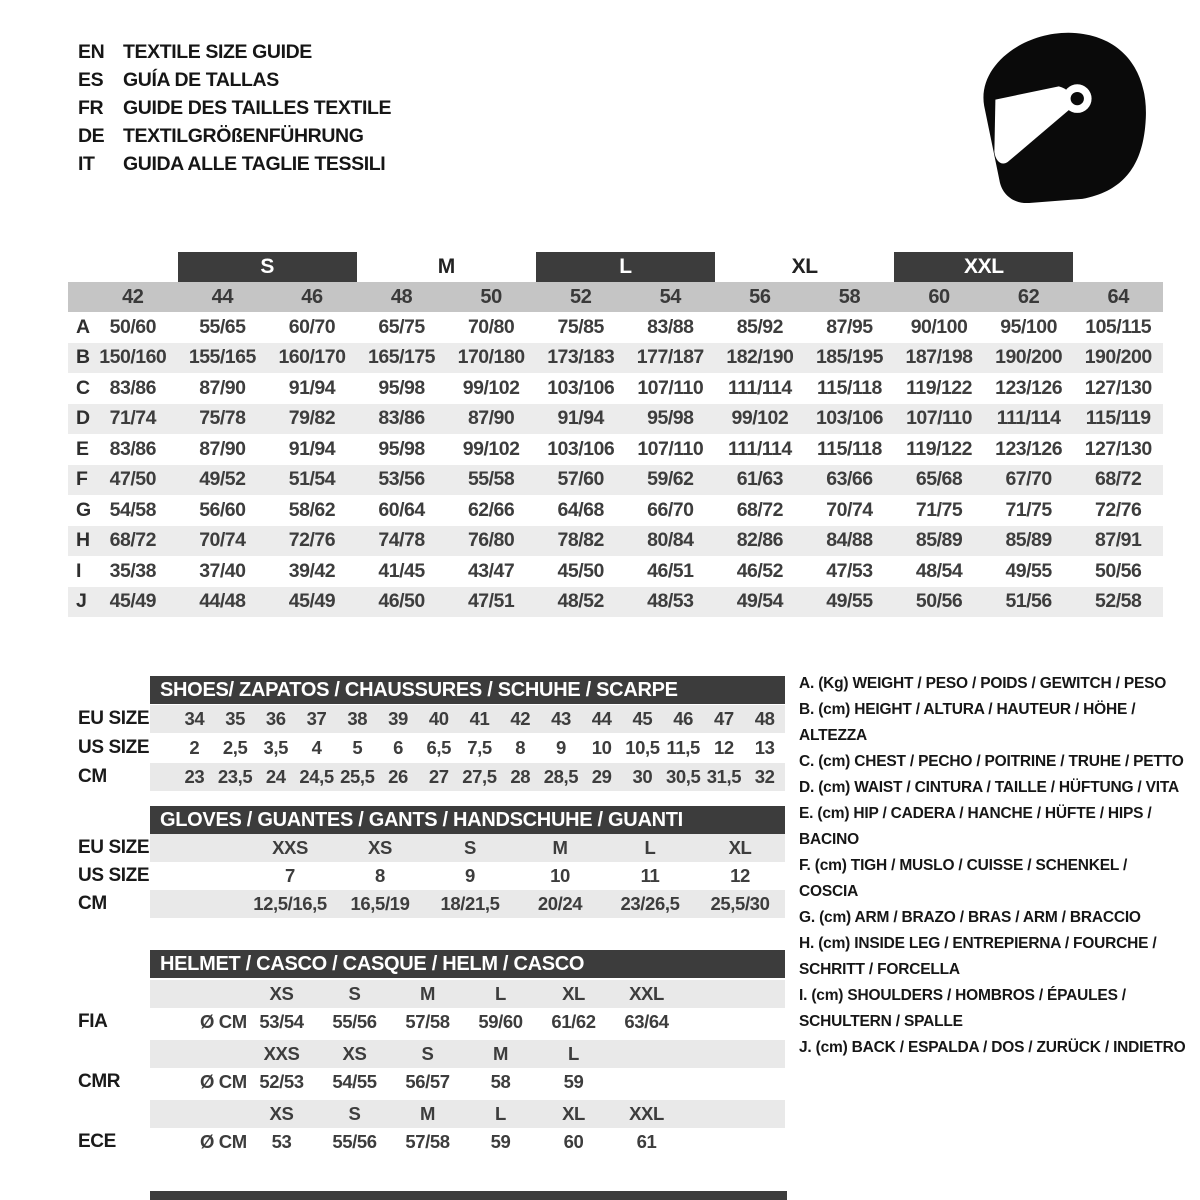  What do you see at coordinates (500, 1081) in the screenshot?
I see `helmet-size-value: 58` at bounding box center [500, 1081].